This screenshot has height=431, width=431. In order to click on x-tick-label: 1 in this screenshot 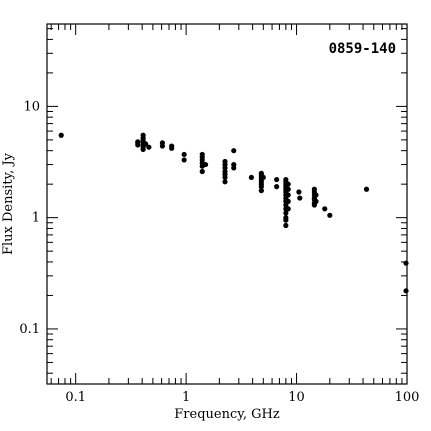, I will do `click(186, 397)`.